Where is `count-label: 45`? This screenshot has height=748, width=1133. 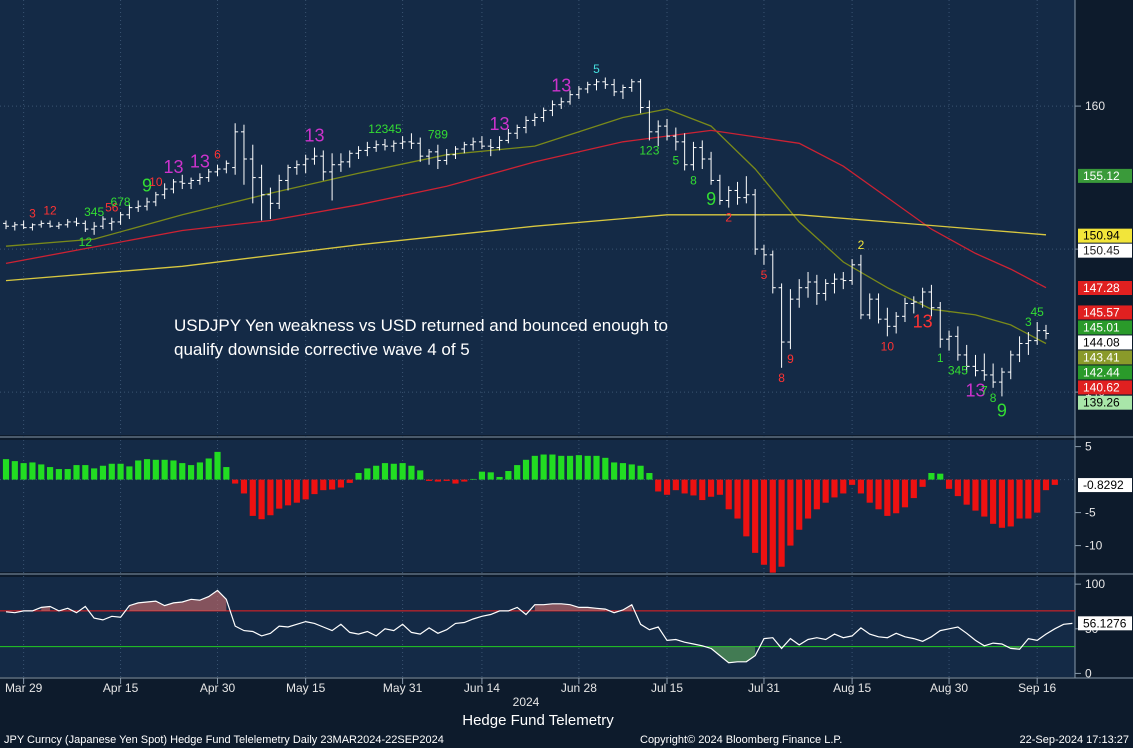 count-label: 45 is located at coordinates (1038, 312).